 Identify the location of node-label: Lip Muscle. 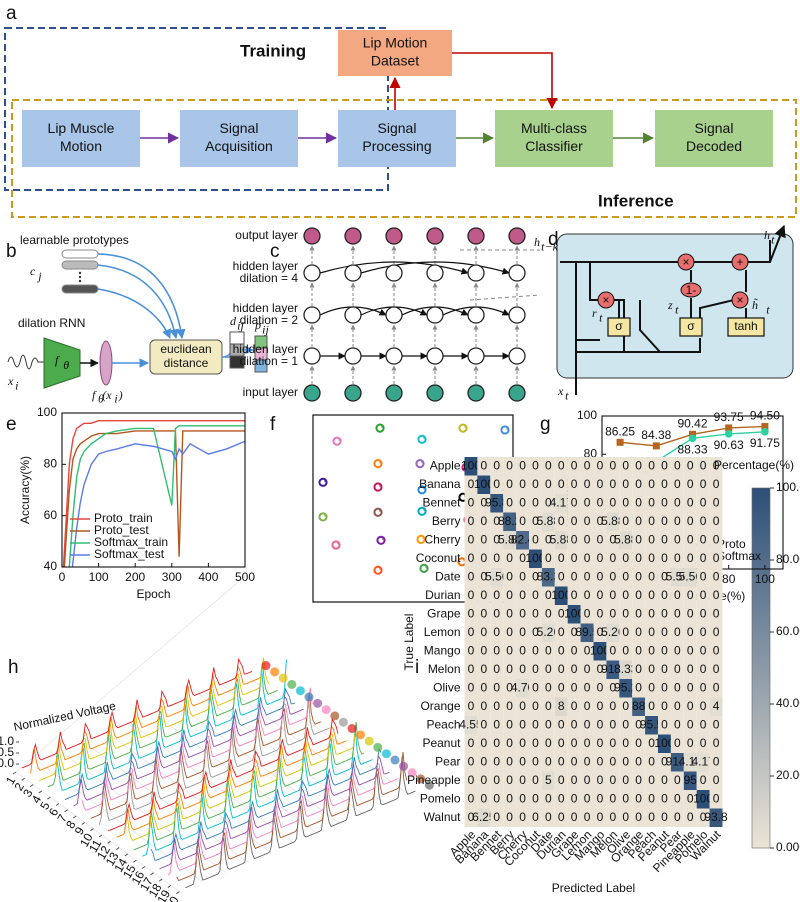
(81, 128).